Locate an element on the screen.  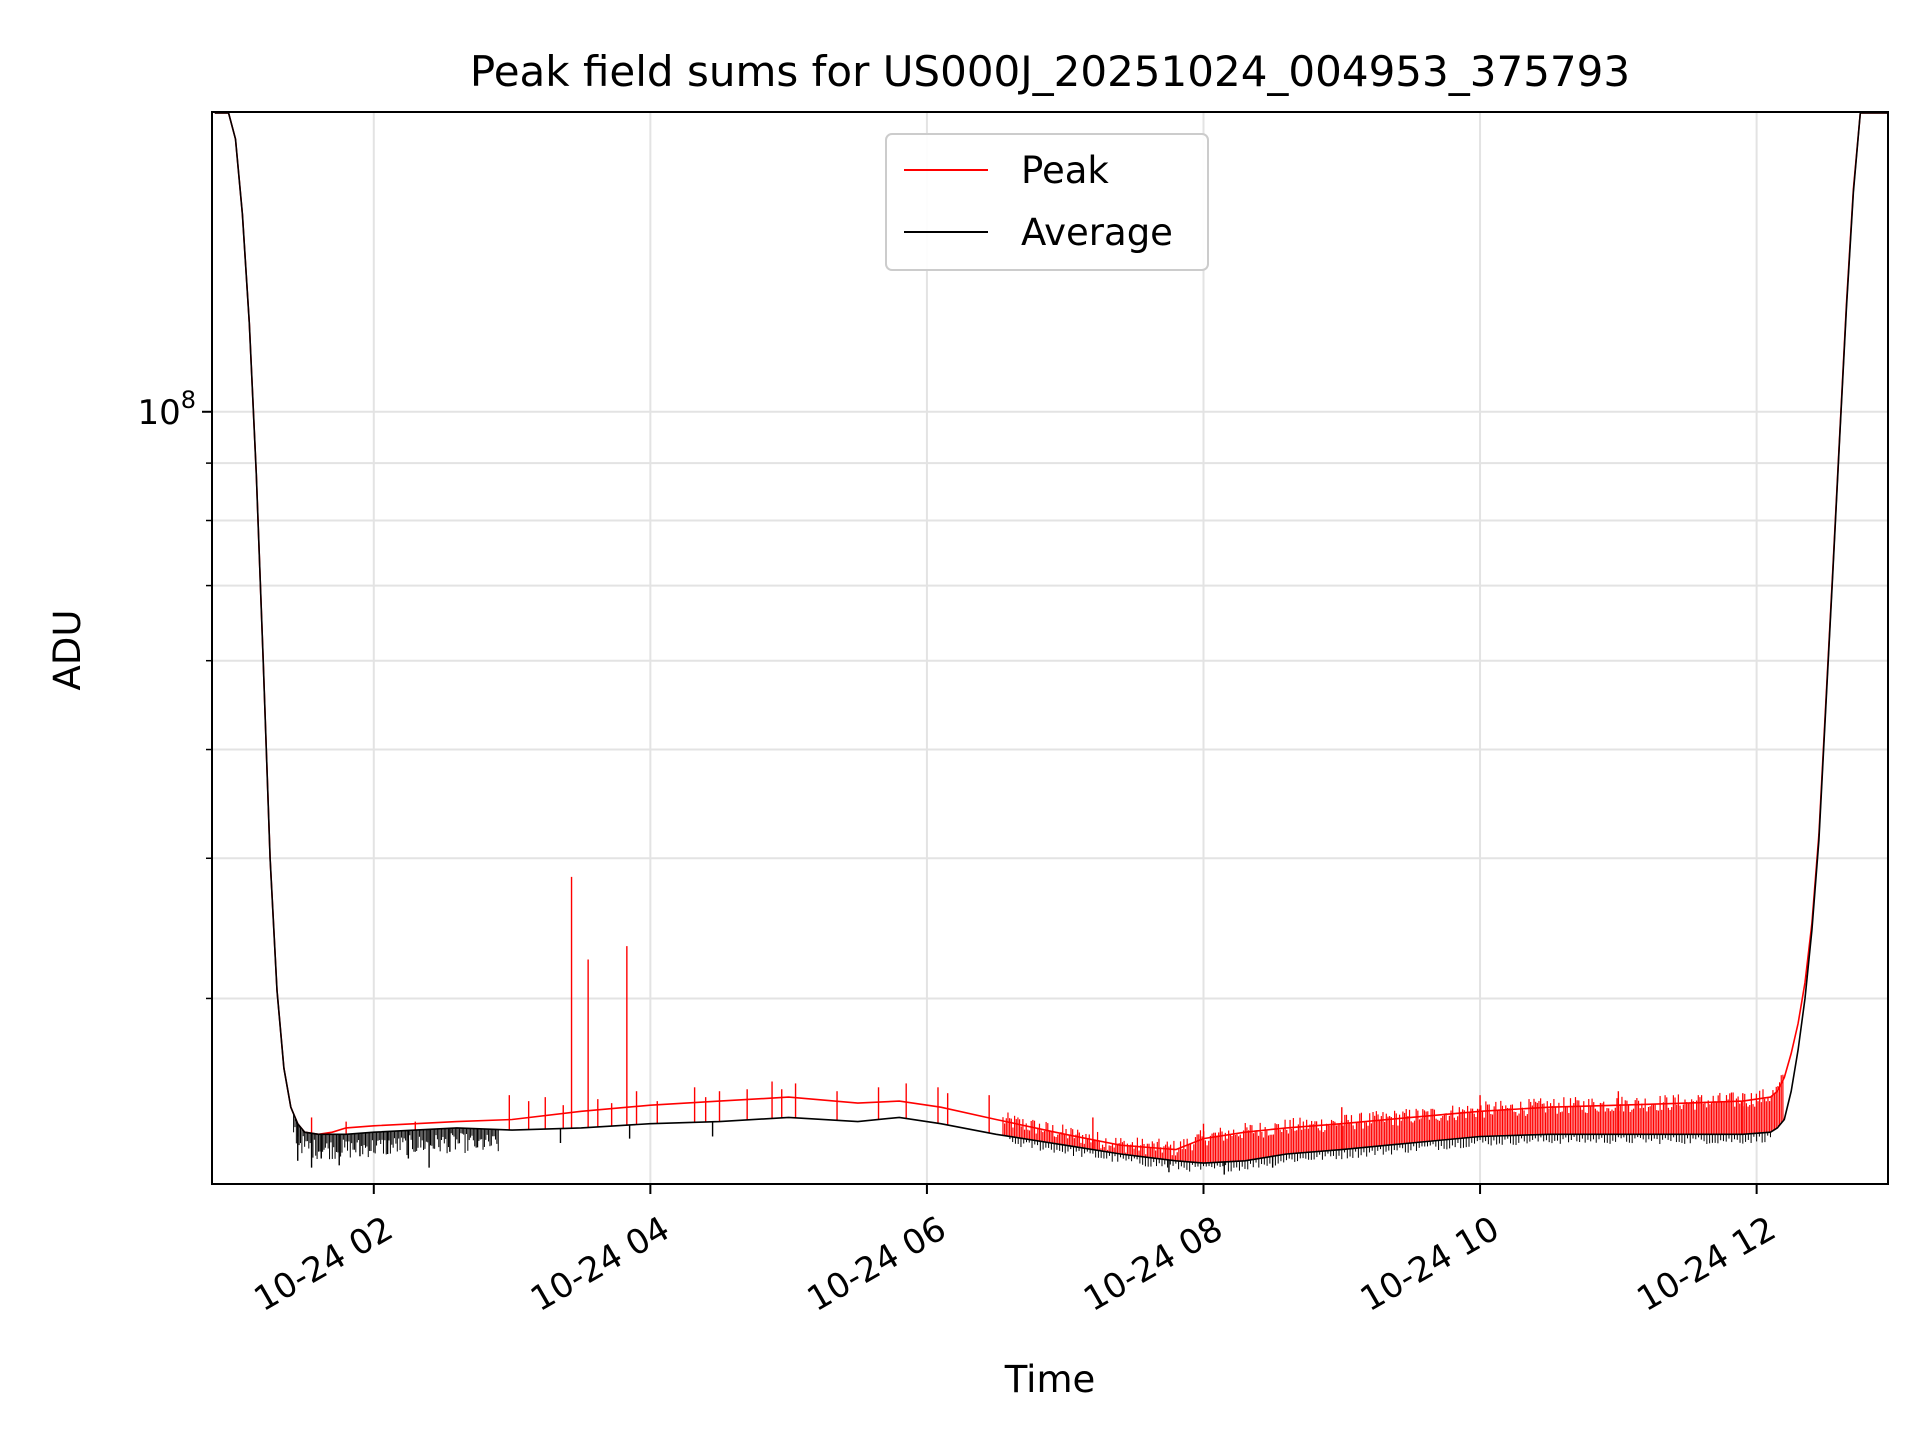
legend-average-label: Average is located at coordinates (1097, 232).